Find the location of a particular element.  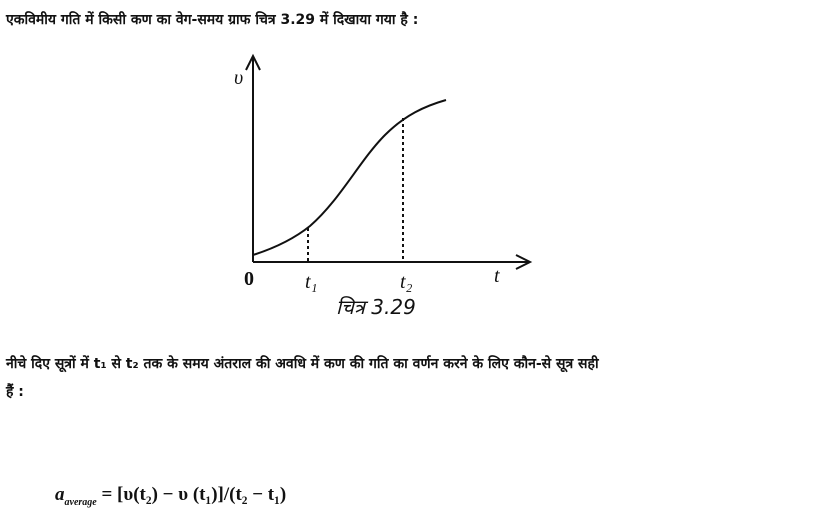

formula-expression: = [υ(t₂) − υ (t₁)]/(t₂ − t₁) is located at coordinates (194, 494).